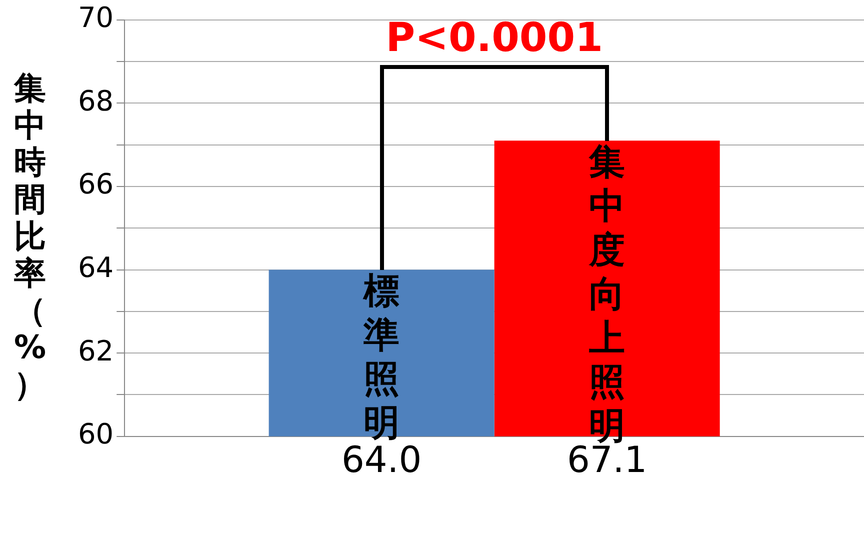 The width and height of the screenshot is (864, 556). What do you see at coordinates (96, 101) in the screenshot?
I see `y-tick-label: 68` at bounding box center [96, 101].